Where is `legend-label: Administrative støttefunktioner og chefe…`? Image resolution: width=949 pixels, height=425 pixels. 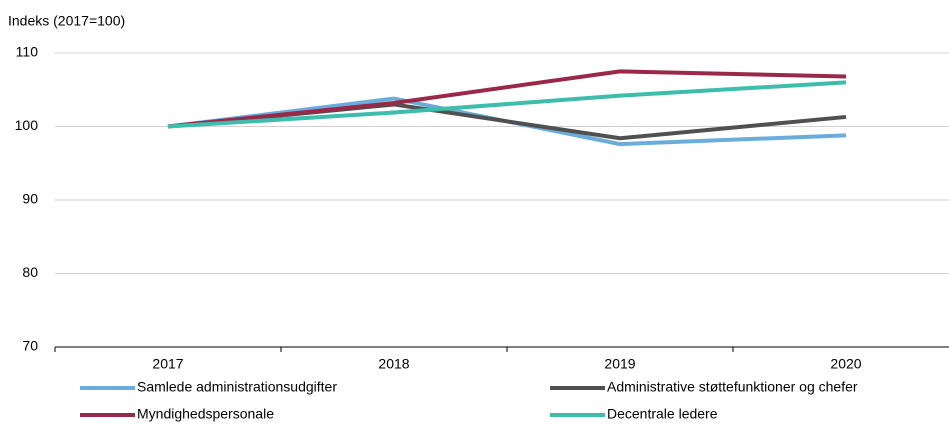
legend-label: Administrative støttefunktioner og chefe… is located at coordinates (732, 387).